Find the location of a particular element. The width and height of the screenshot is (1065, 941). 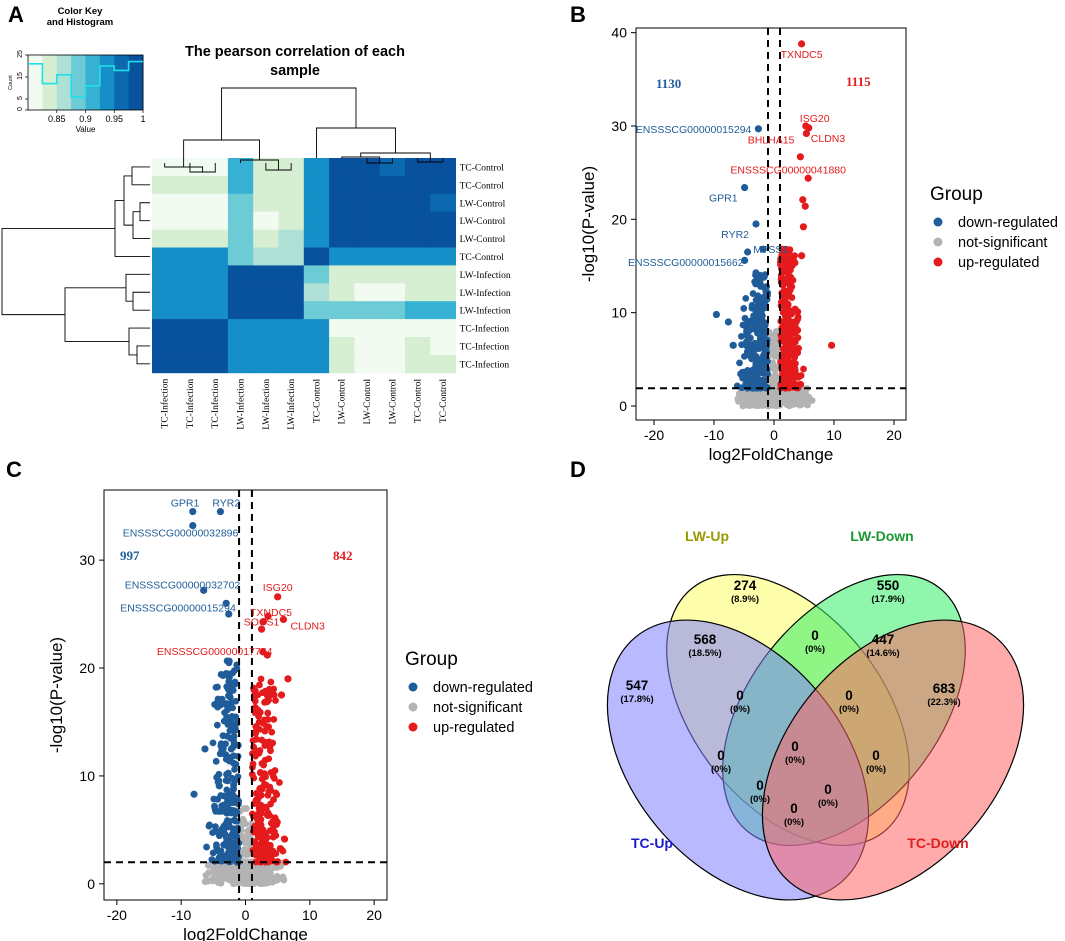

y-tick-label: 10 is located at coordinates (87, 776).